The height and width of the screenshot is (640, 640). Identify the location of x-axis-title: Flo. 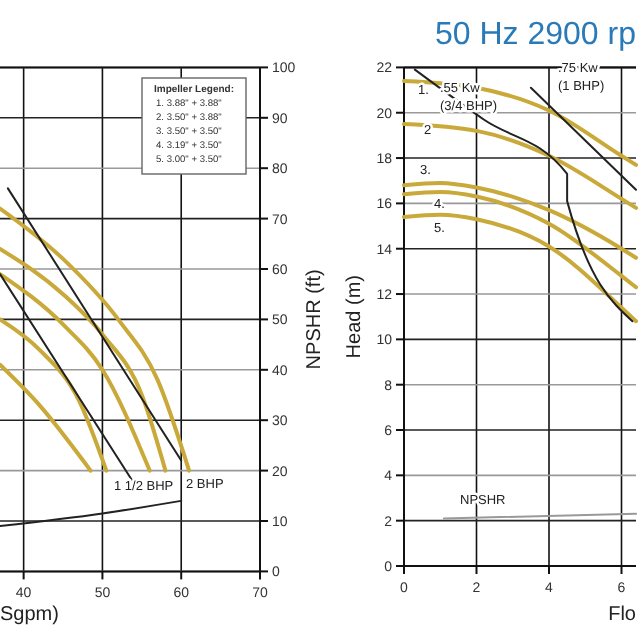
(622, 615).